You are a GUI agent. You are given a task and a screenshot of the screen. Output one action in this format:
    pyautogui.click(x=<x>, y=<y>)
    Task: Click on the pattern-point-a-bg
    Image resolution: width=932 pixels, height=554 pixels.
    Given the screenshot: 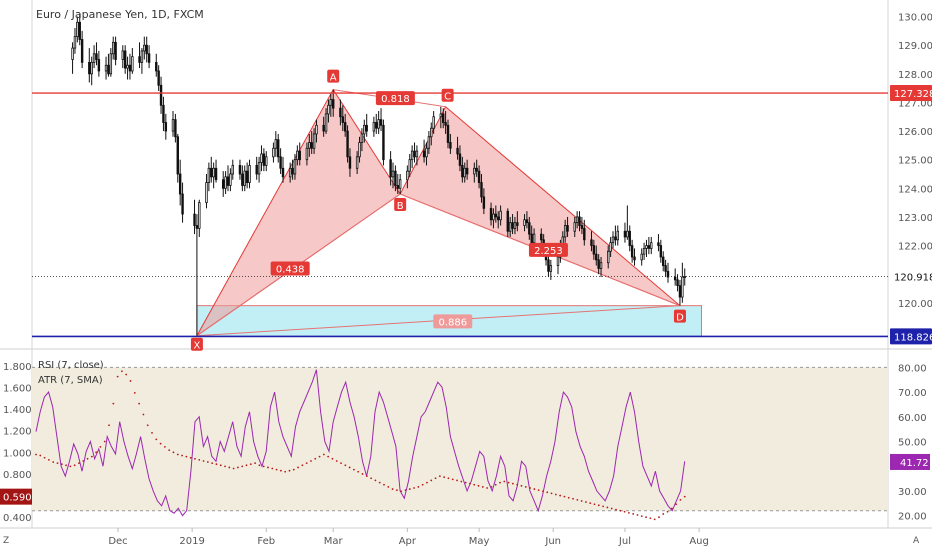 What is the action you would take?
    pyautogui.click(x=333, y=76)
    